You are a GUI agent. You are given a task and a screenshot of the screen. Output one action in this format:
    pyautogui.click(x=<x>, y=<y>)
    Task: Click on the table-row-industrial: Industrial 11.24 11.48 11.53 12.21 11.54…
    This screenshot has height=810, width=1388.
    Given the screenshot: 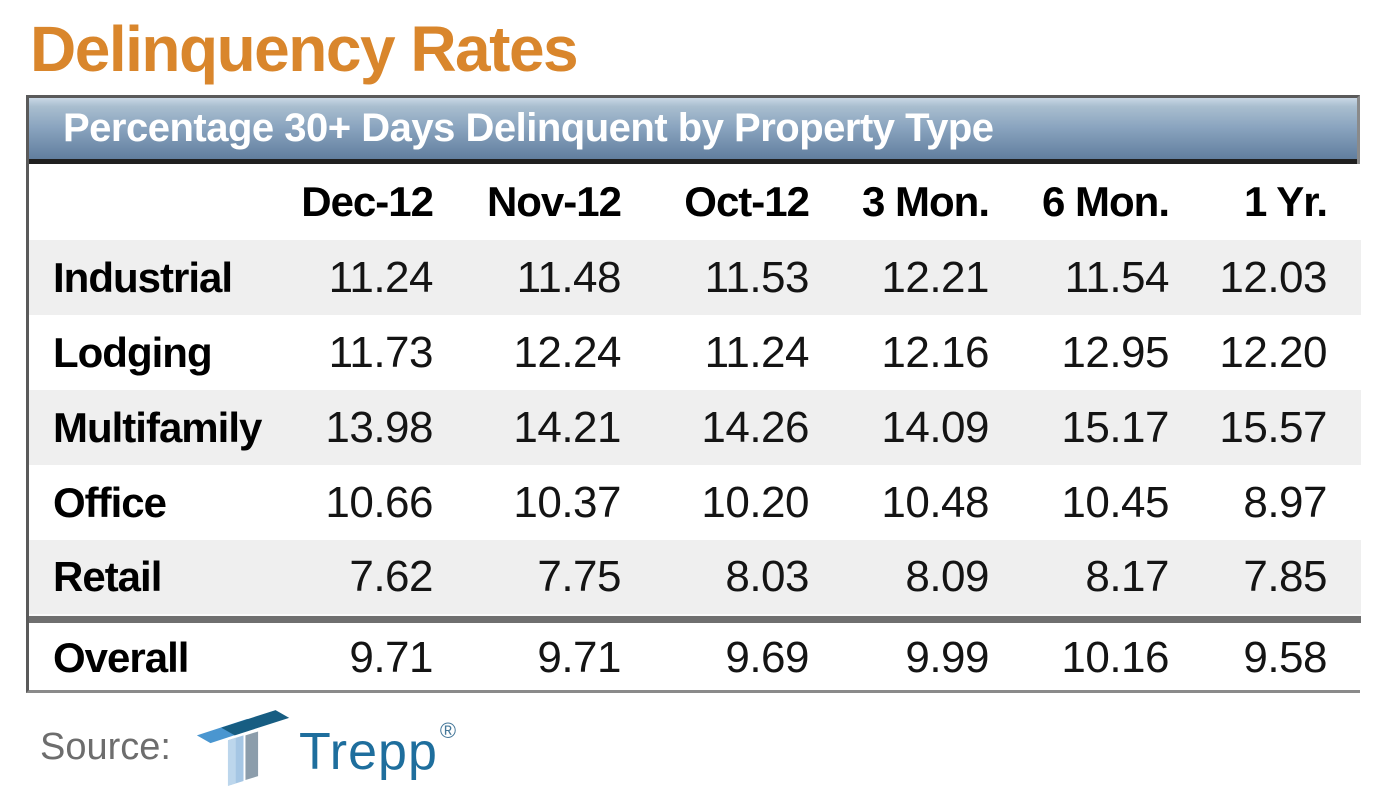 What is the action you would take?
    pyautogui.click(x=695, y=278)
    